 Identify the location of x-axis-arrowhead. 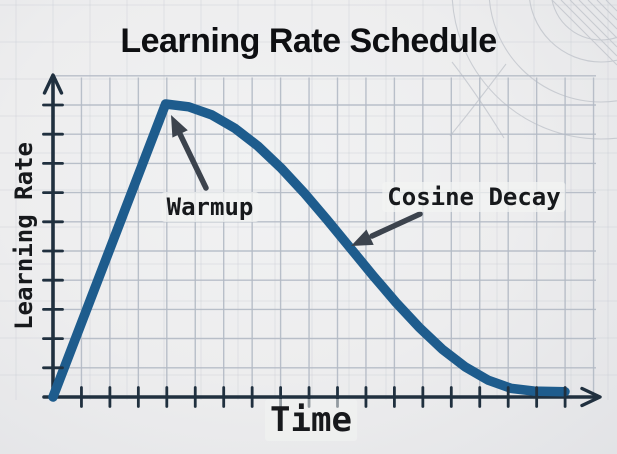
(591, 397).